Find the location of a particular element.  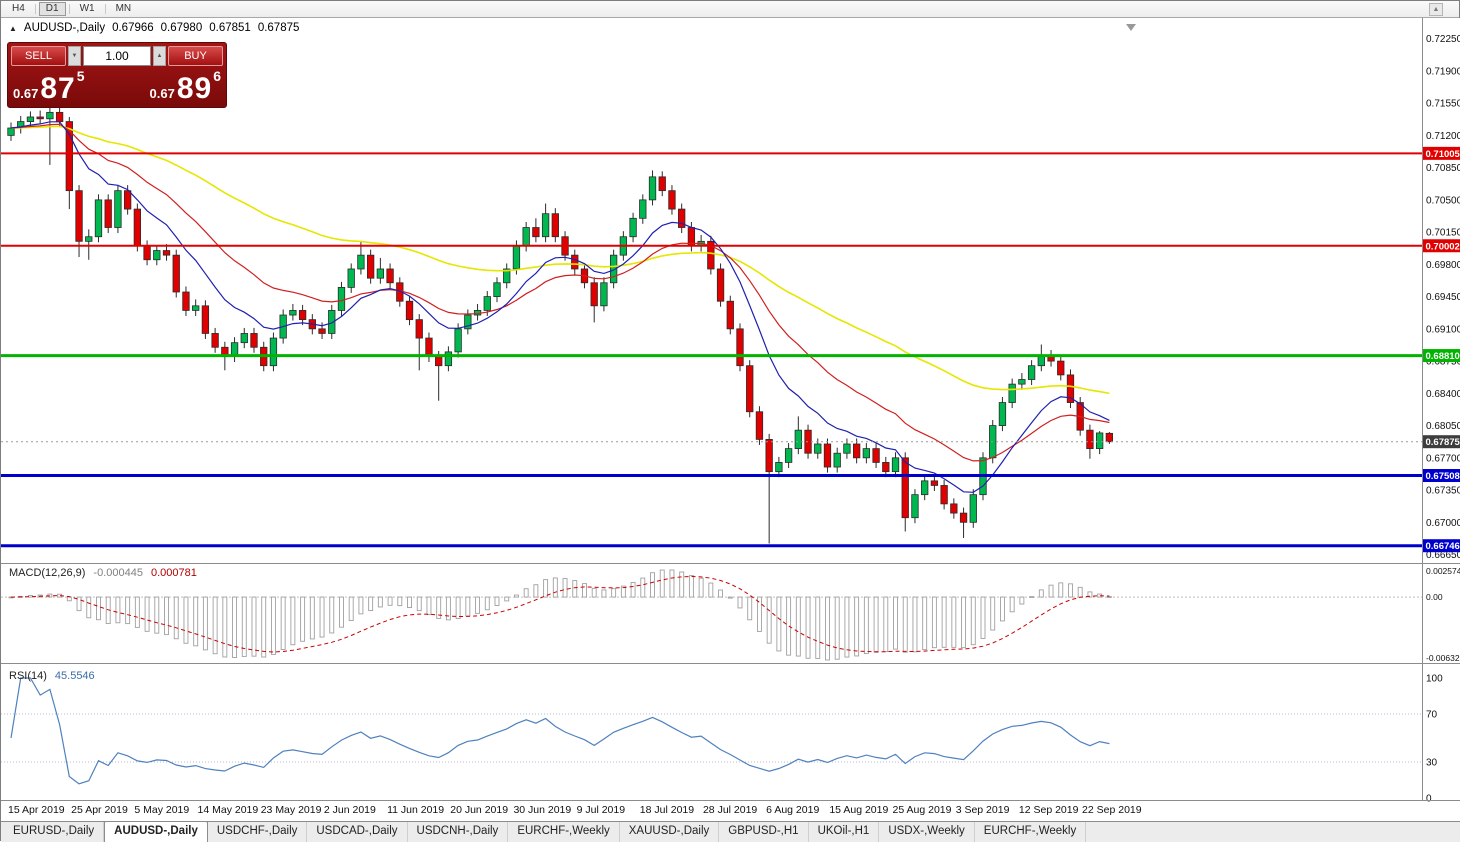

svg-text: 0.0025745 is located at coordinates (1443, 571).